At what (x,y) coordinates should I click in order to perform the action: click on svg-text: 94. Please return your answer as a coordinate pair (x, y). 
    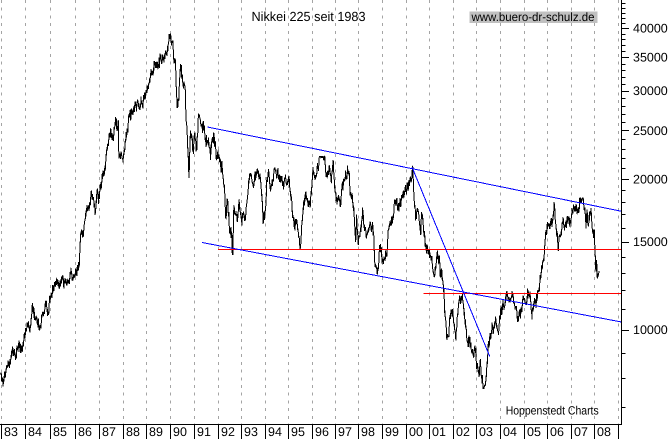
    Looking at the image, I should click on (275, 432).